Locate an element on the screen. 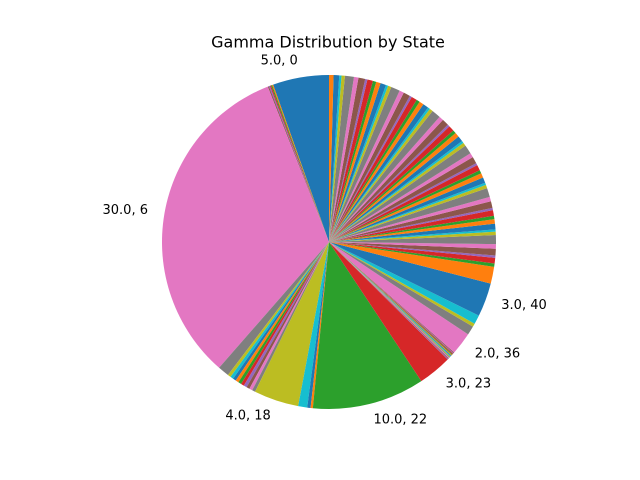  slice-label: 2.0, 36 is located at coordinates (497, 353).